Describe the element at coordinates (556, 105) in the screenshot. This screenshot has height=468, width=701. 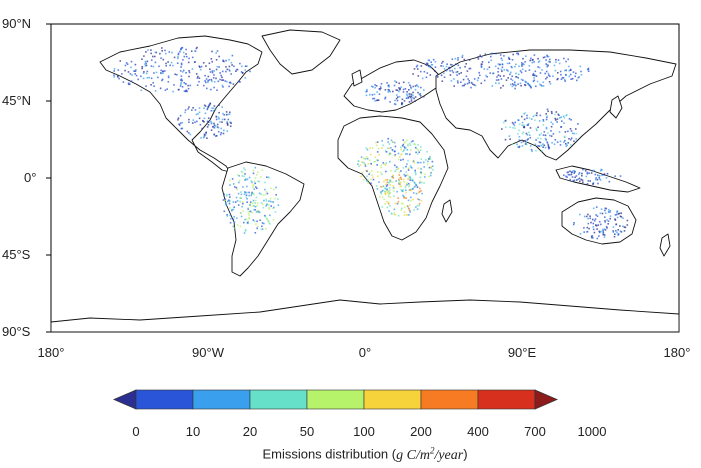
I see `asia` at that location.